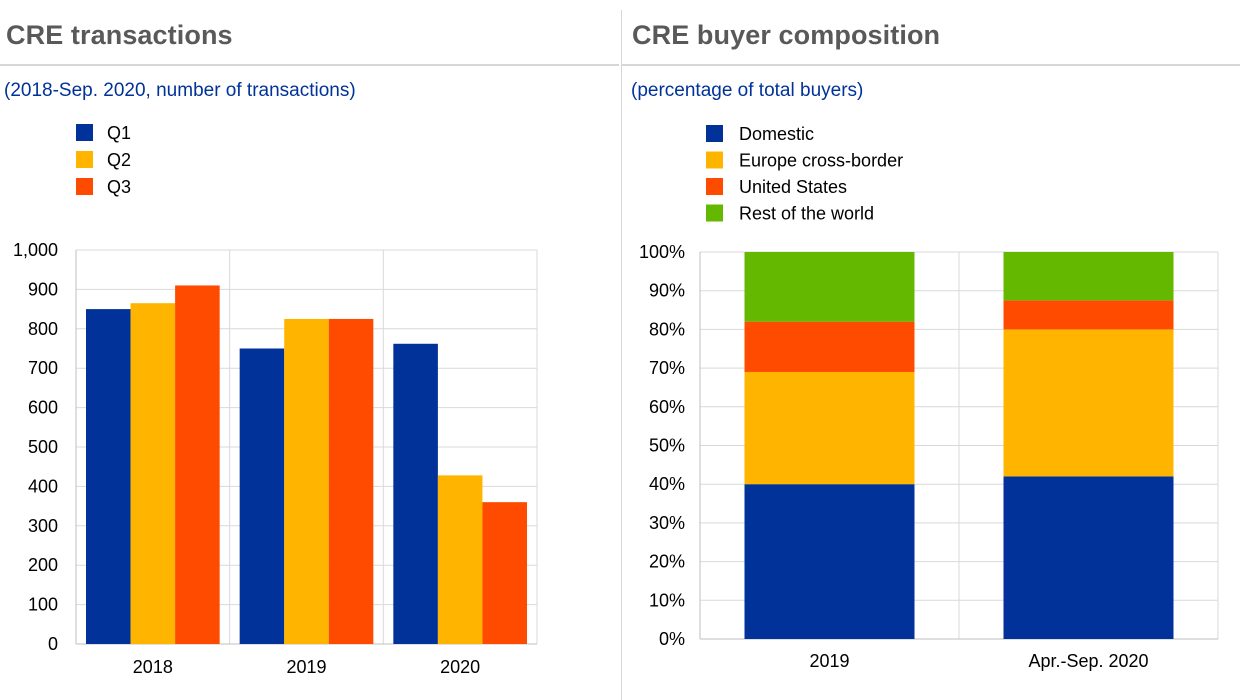 The height and width of the screenshot is (700, 1240). What do you see at coordinates (667, 407) in the screenshot?
I see `y-tick-label: 60%` at bounding box center [667, 407].